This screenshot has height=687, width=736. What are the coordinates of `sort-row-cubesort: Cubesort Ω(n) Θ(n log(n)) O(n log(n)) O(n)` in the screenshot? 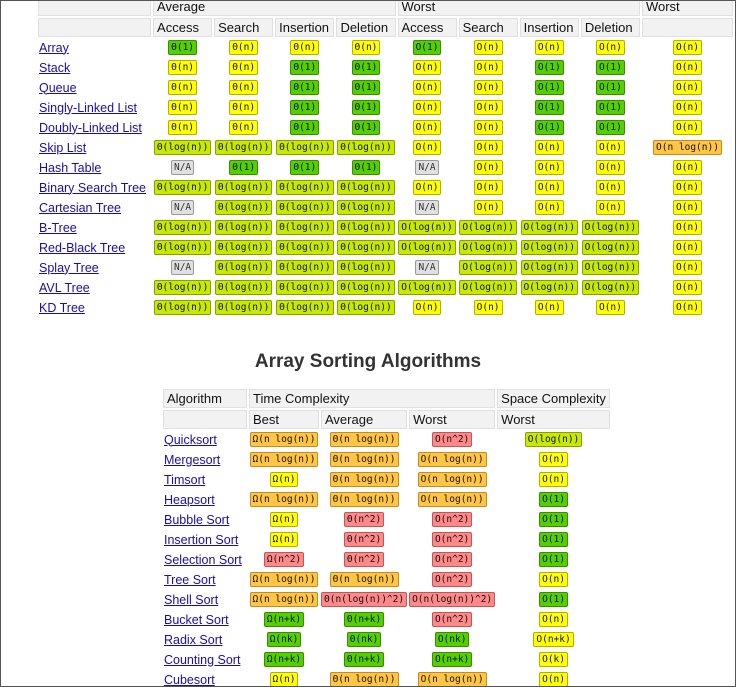 It's located at (386, 679).